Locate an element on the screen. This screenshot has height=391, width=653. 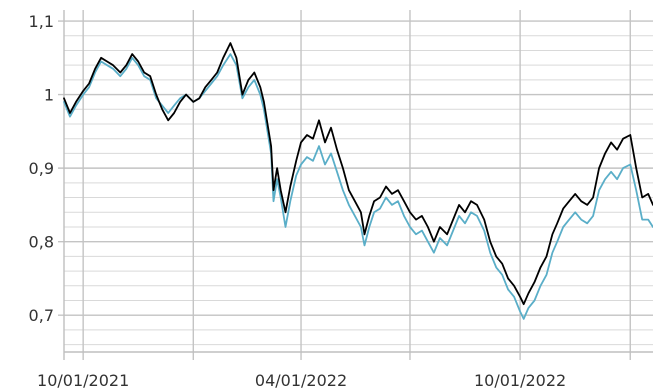
y-tick-label: 0,9 is located at coordinates (41, 168).